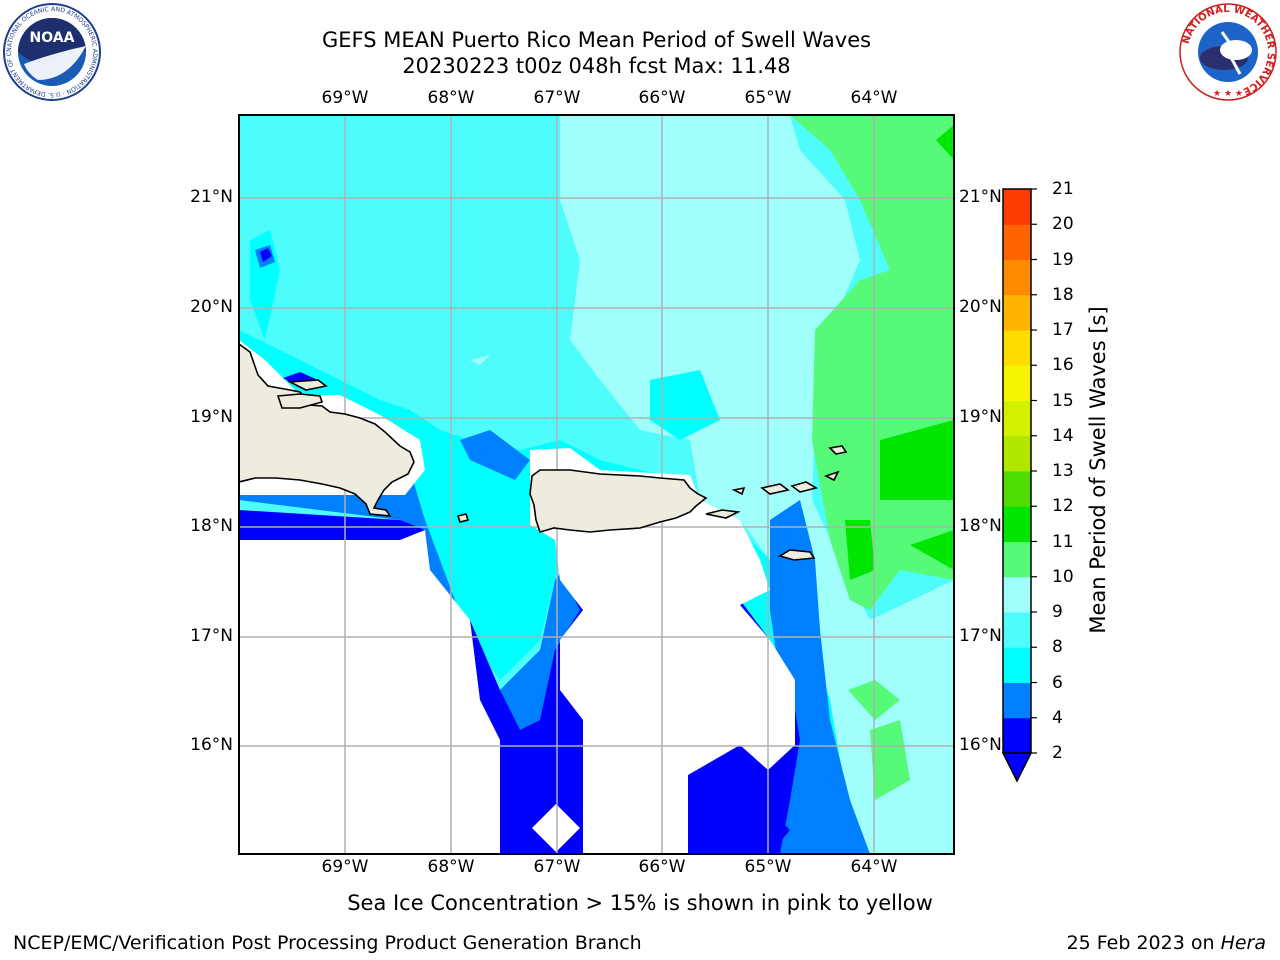 The width and height of the screenshot is (1280, 960). Describe the element at coordinates (211, 636) in the screenshot. I see `lat-label-left: 17°N` at that location.